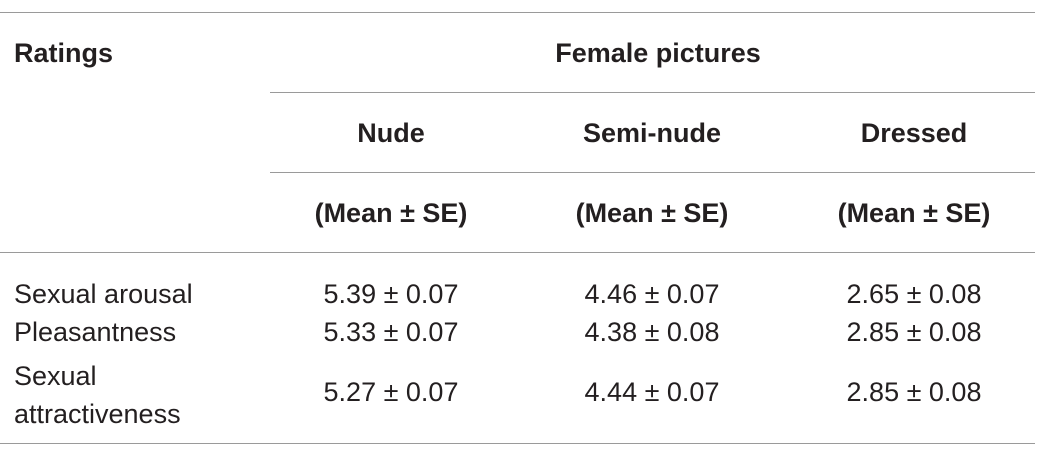  I want to click on table-top-rule, so click(517, 12).